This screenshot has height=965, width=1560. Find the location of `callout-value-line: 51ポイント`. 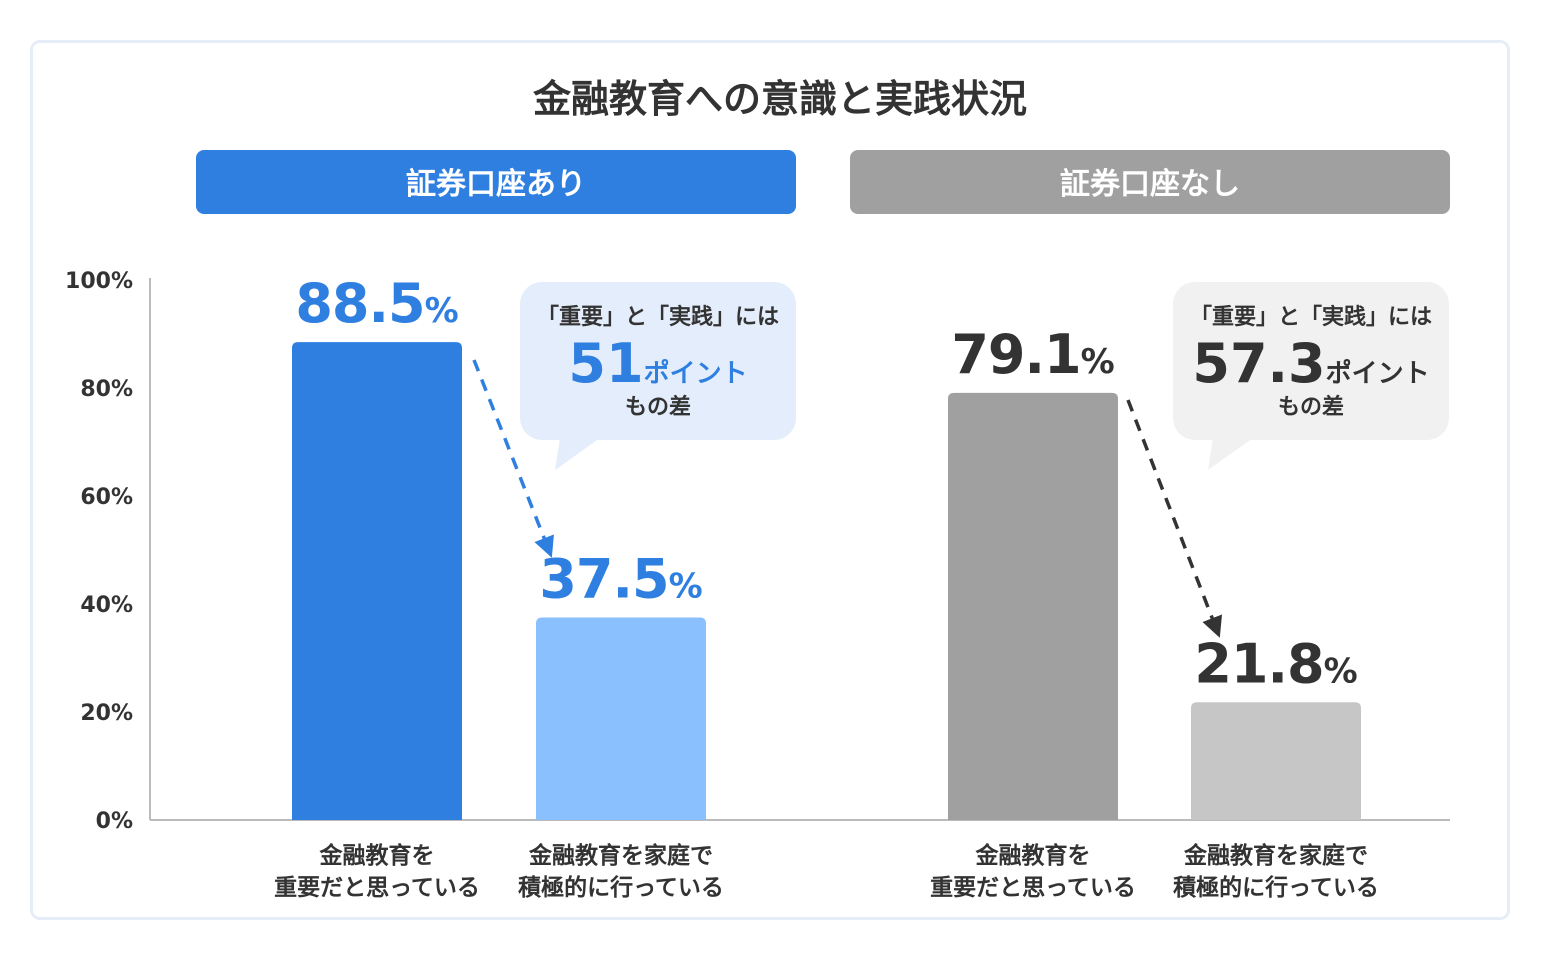

callout-value-line: 51ポイント is located at coordinates (657, 363).